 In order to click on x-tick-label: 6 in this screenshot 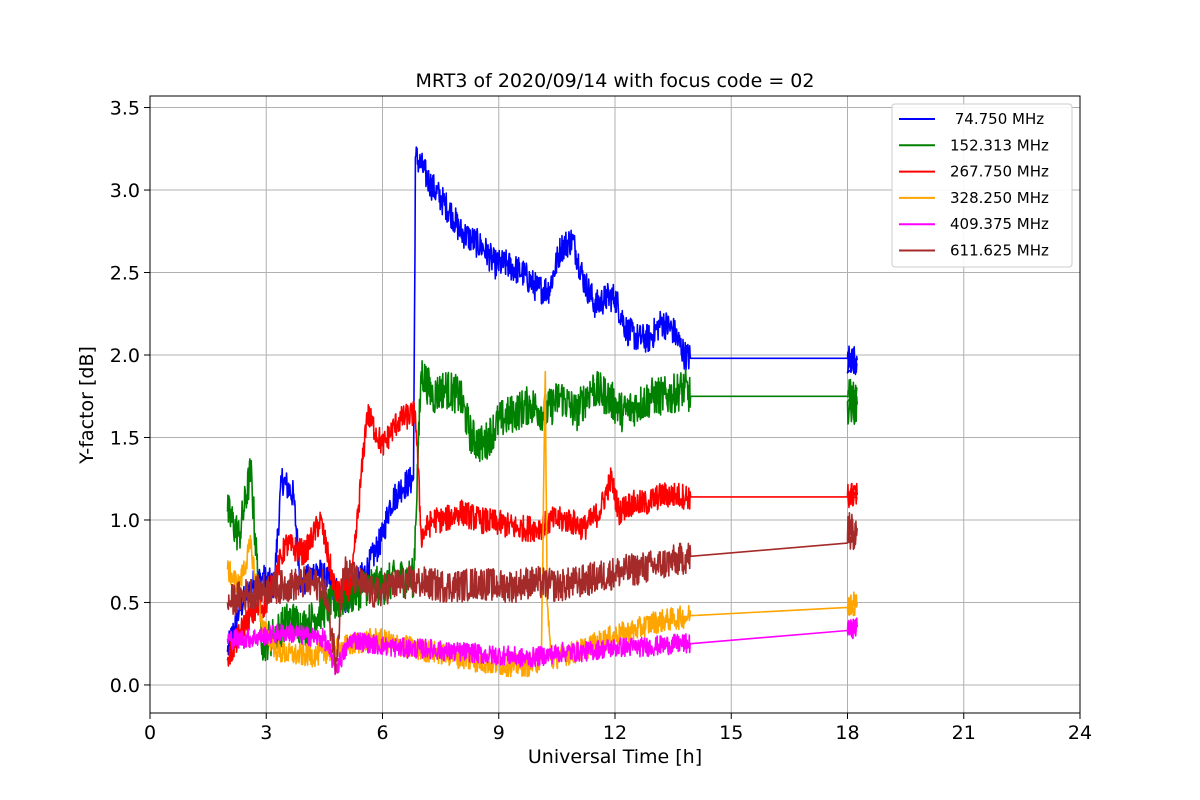, I will do `click(382, 733)`.